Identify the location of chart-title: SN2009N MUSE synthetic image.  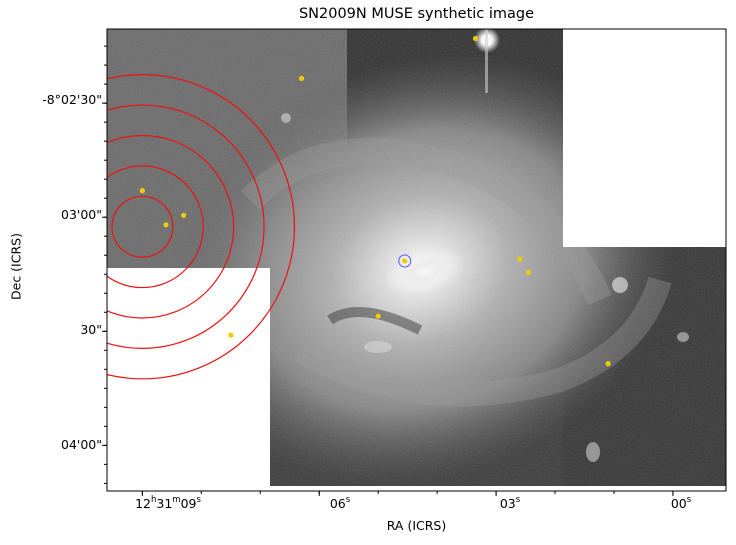
(416, 14).